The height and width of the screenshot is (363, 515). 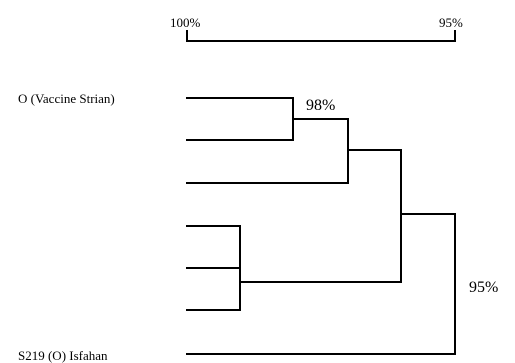 I want to click on scale-right-label: 95%, so click(x=451, y=22).